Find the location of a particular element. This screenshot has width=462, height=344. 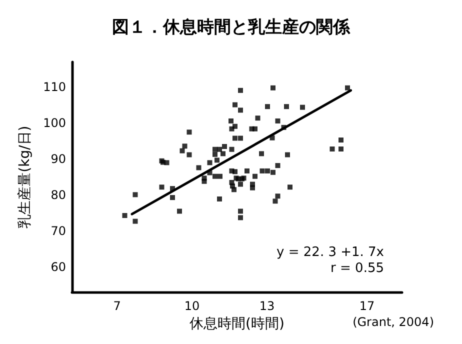

x-tick-label: 7 is located at coordinates (117, 306).